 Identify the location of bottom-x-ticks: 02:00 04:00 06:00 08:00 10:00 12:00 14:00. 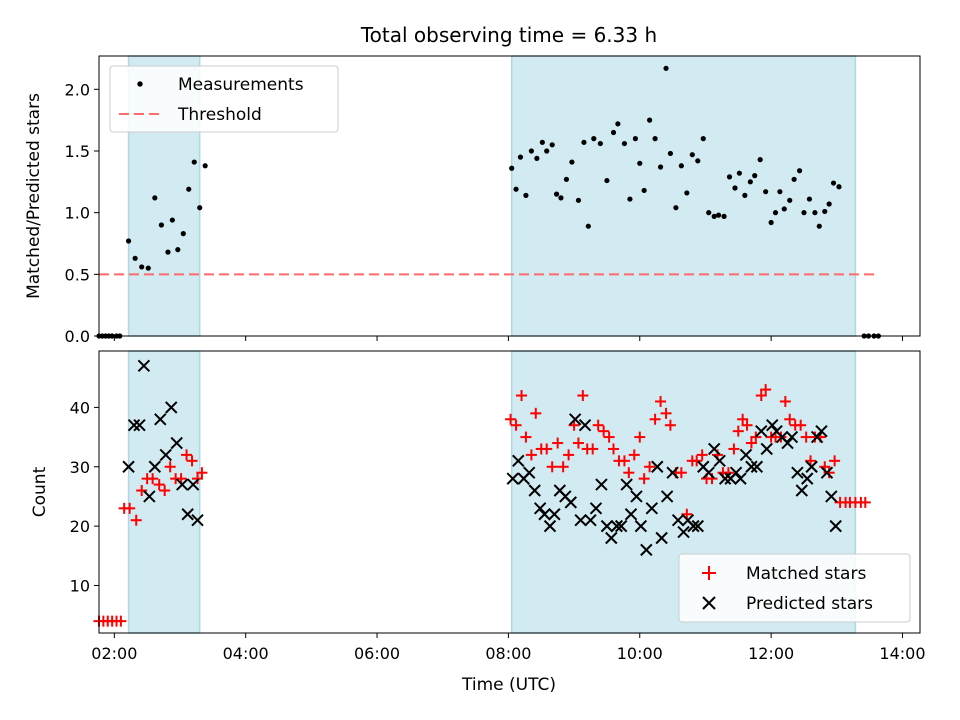
(508, 648).